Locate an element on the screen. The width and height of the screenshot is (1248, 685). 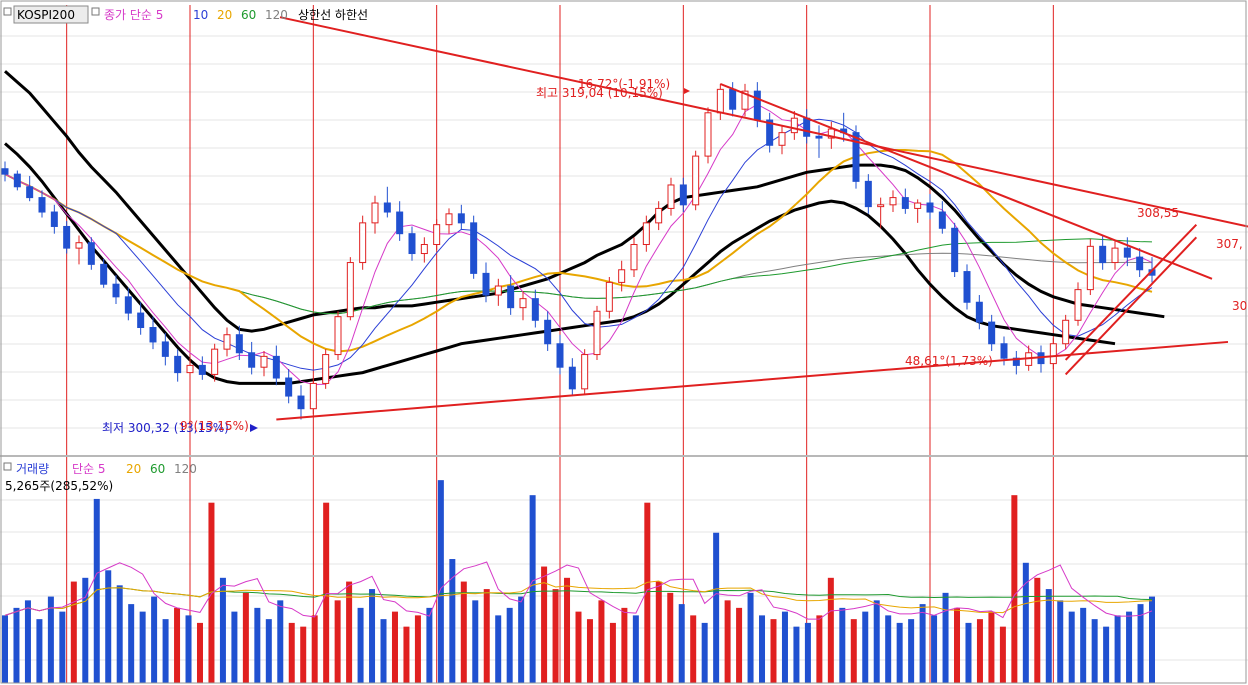
channel-angle-label: 48,61°(1,73%) is located at coordinates (949, 361).